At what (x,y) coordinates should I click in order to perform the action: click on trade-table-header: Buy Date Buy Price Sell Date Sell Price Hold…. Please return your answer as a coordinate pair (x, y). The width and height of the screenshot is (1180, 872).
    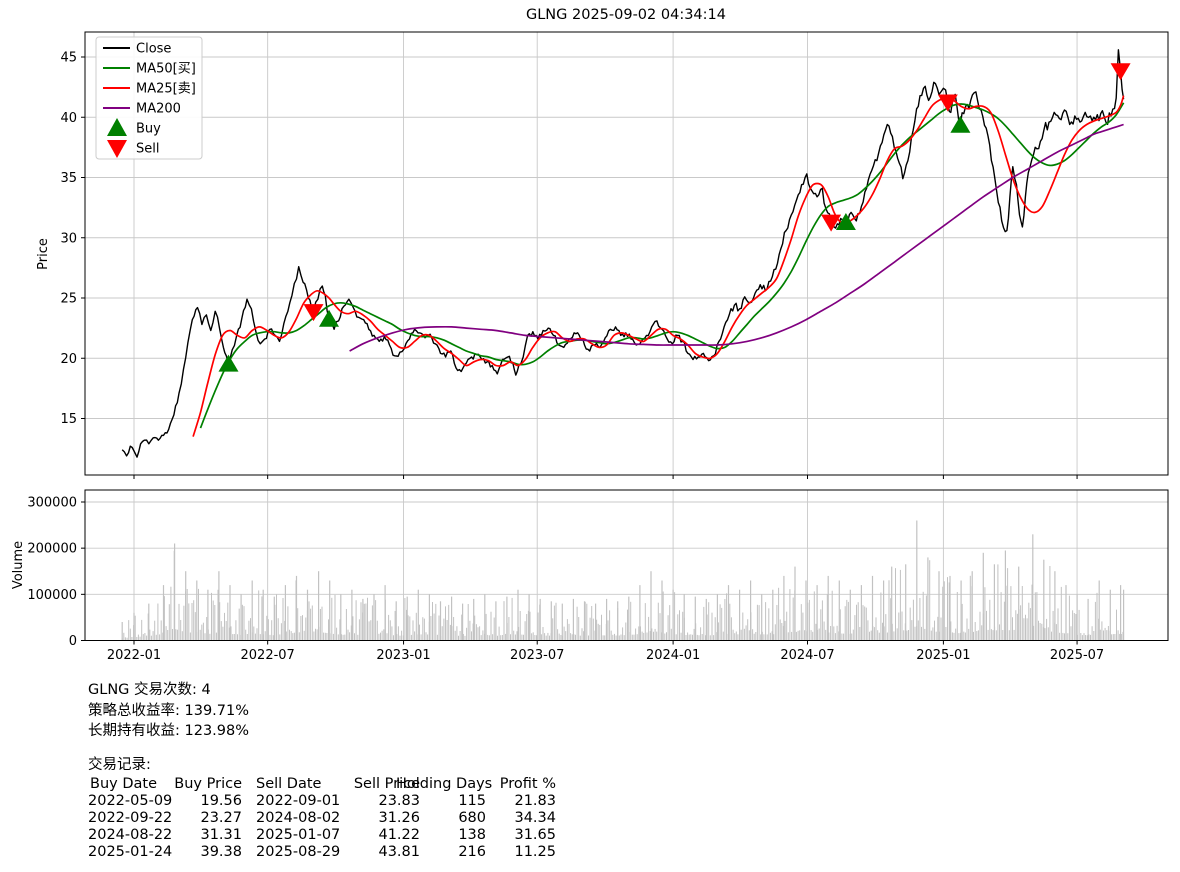
    Looking at the image, I should click on (350, 784).